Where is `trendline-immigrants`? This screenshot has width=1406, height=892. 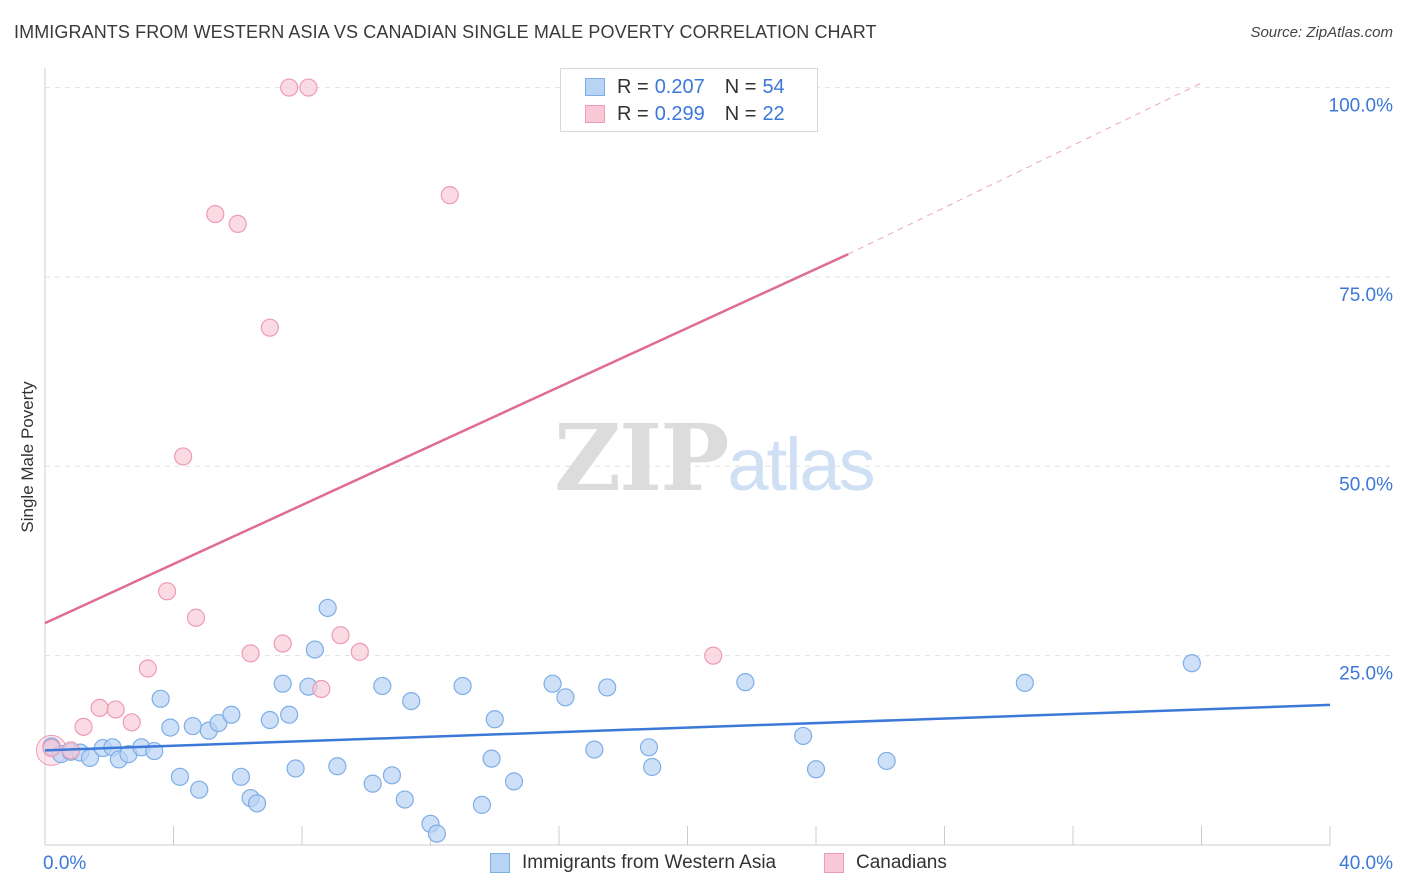
trendline-immigrants is located at coordinates (687, 727).